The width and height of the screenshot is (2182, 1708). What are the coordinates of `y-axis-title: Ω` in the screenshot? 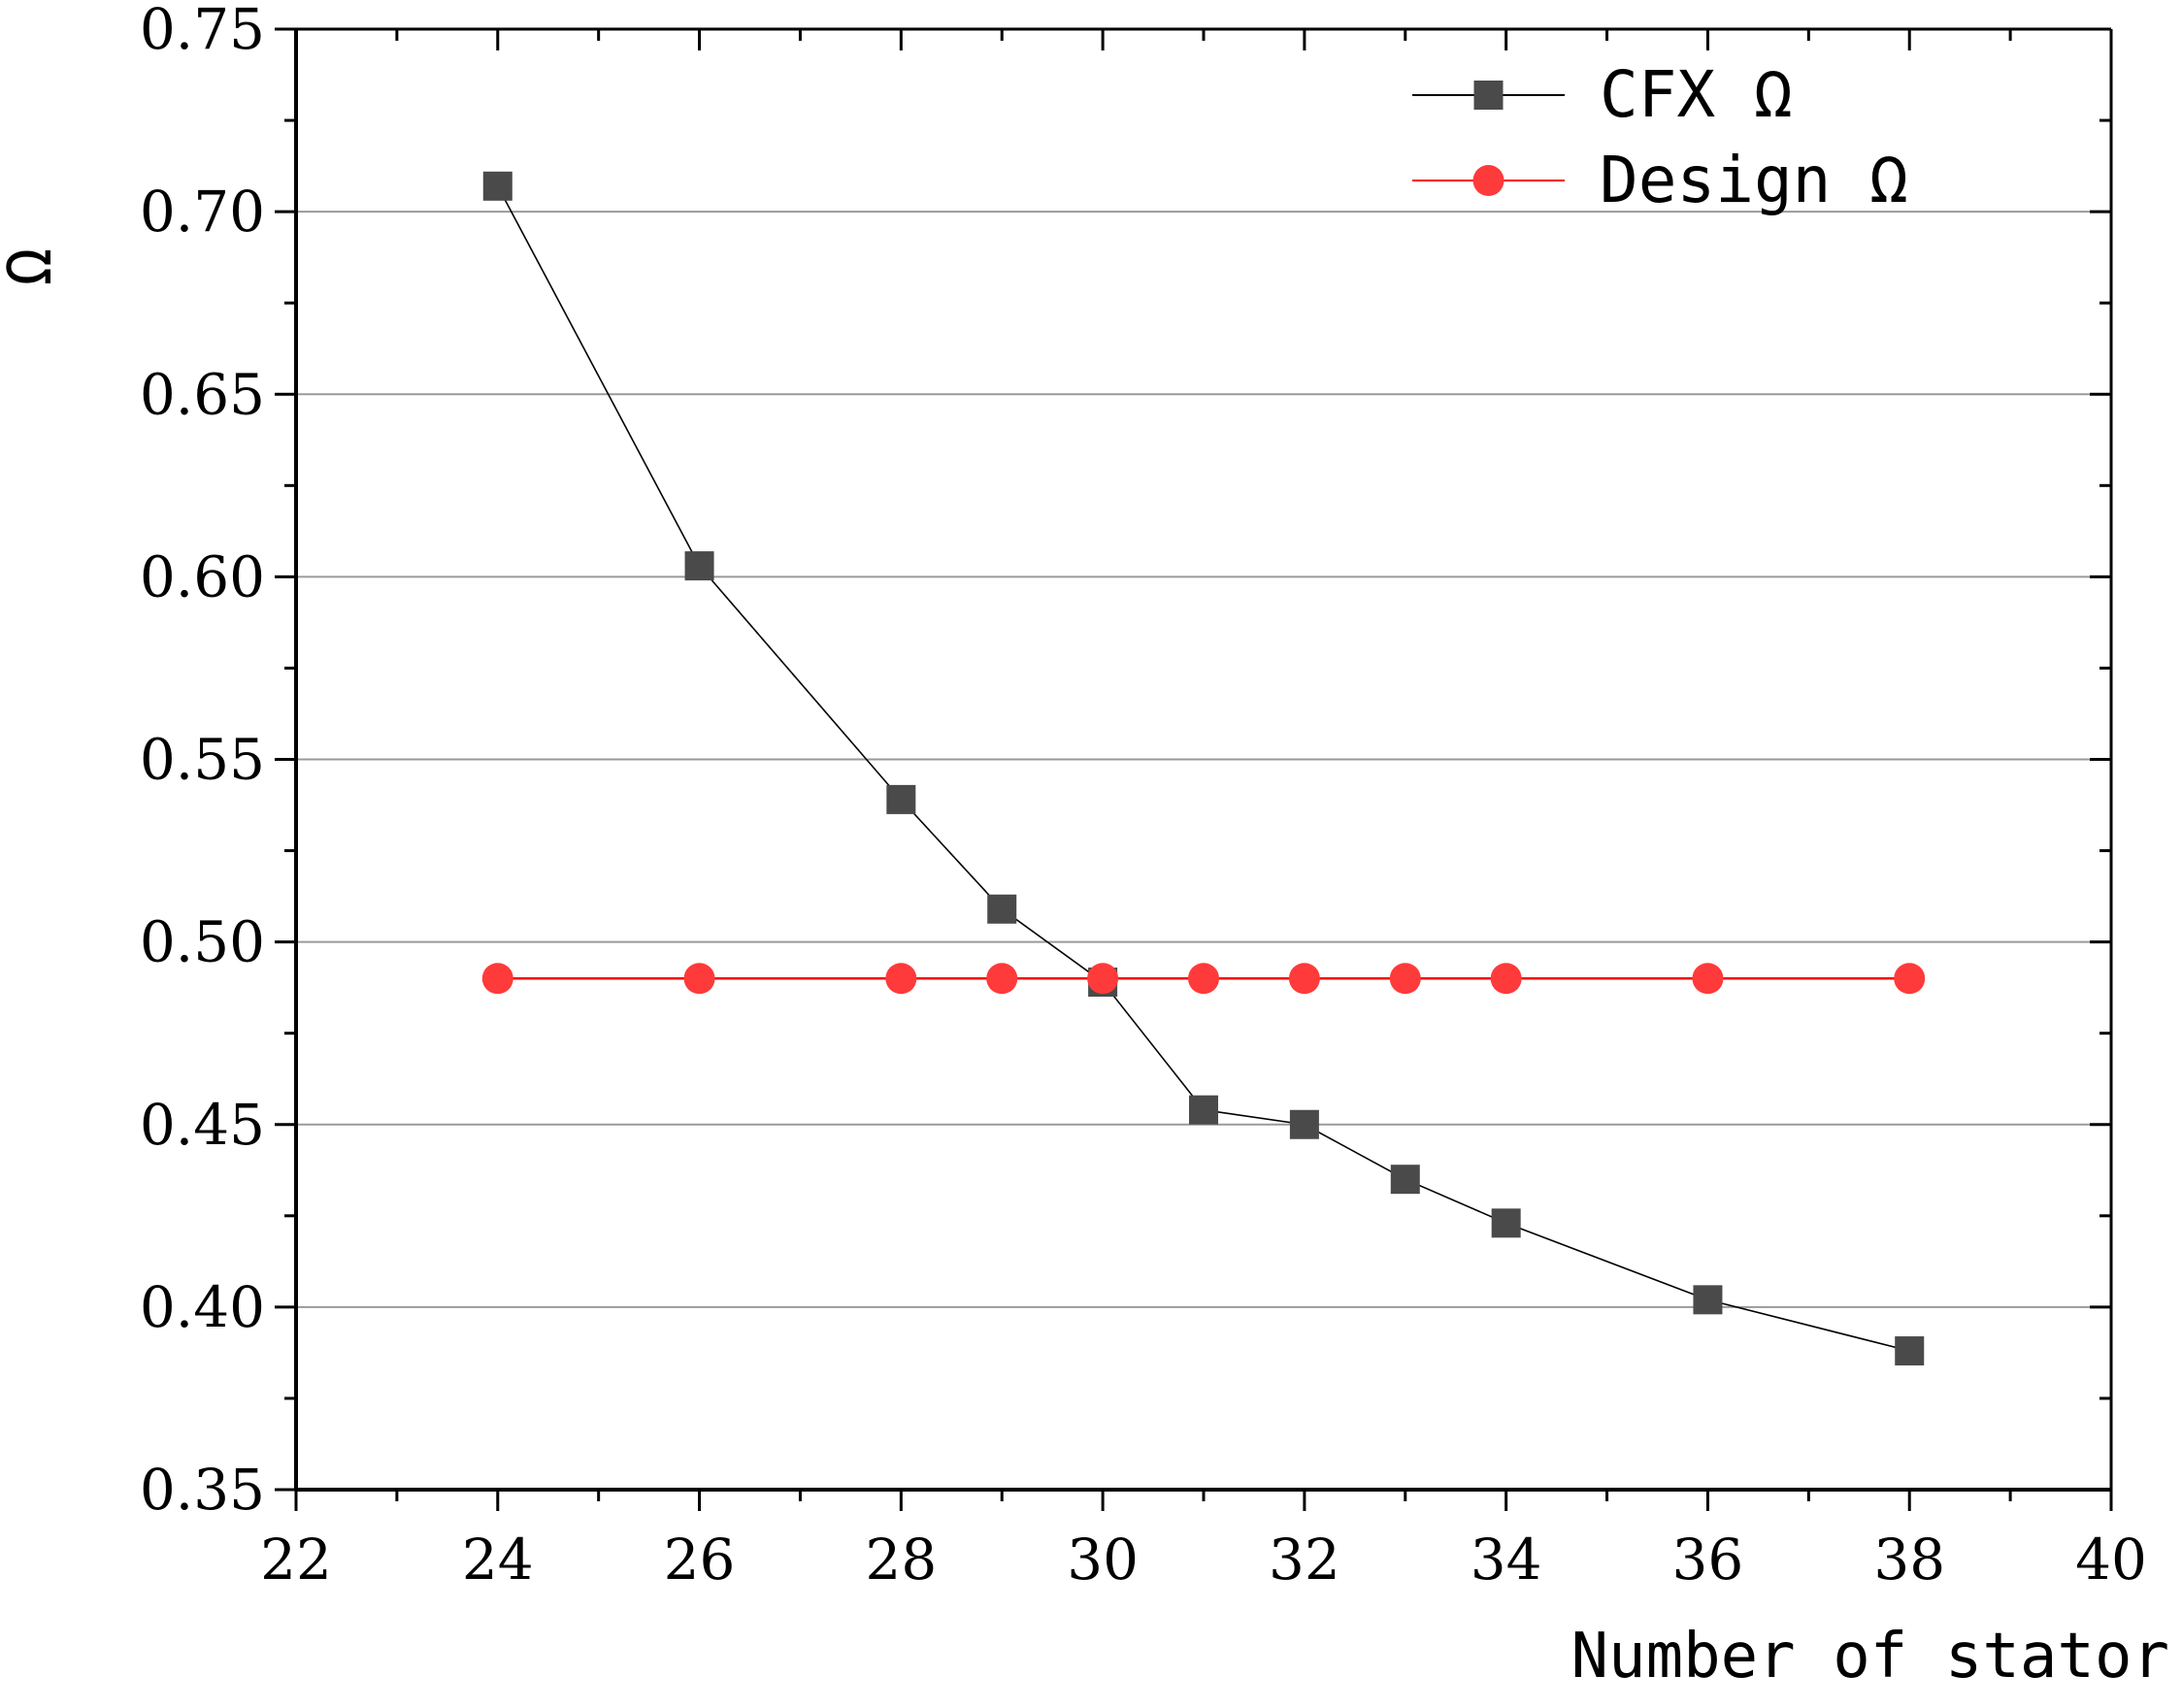 It's located at (33, 267).